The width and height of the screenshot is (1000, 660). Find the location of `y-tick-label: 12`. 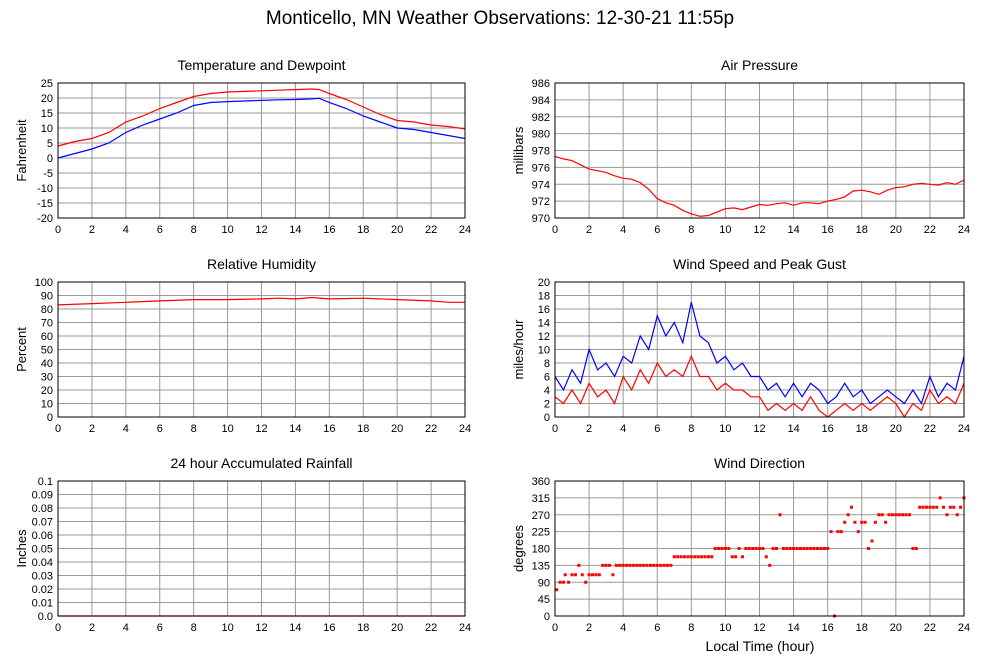

y-tick-label: 12 is located at coordinates (544, 337).